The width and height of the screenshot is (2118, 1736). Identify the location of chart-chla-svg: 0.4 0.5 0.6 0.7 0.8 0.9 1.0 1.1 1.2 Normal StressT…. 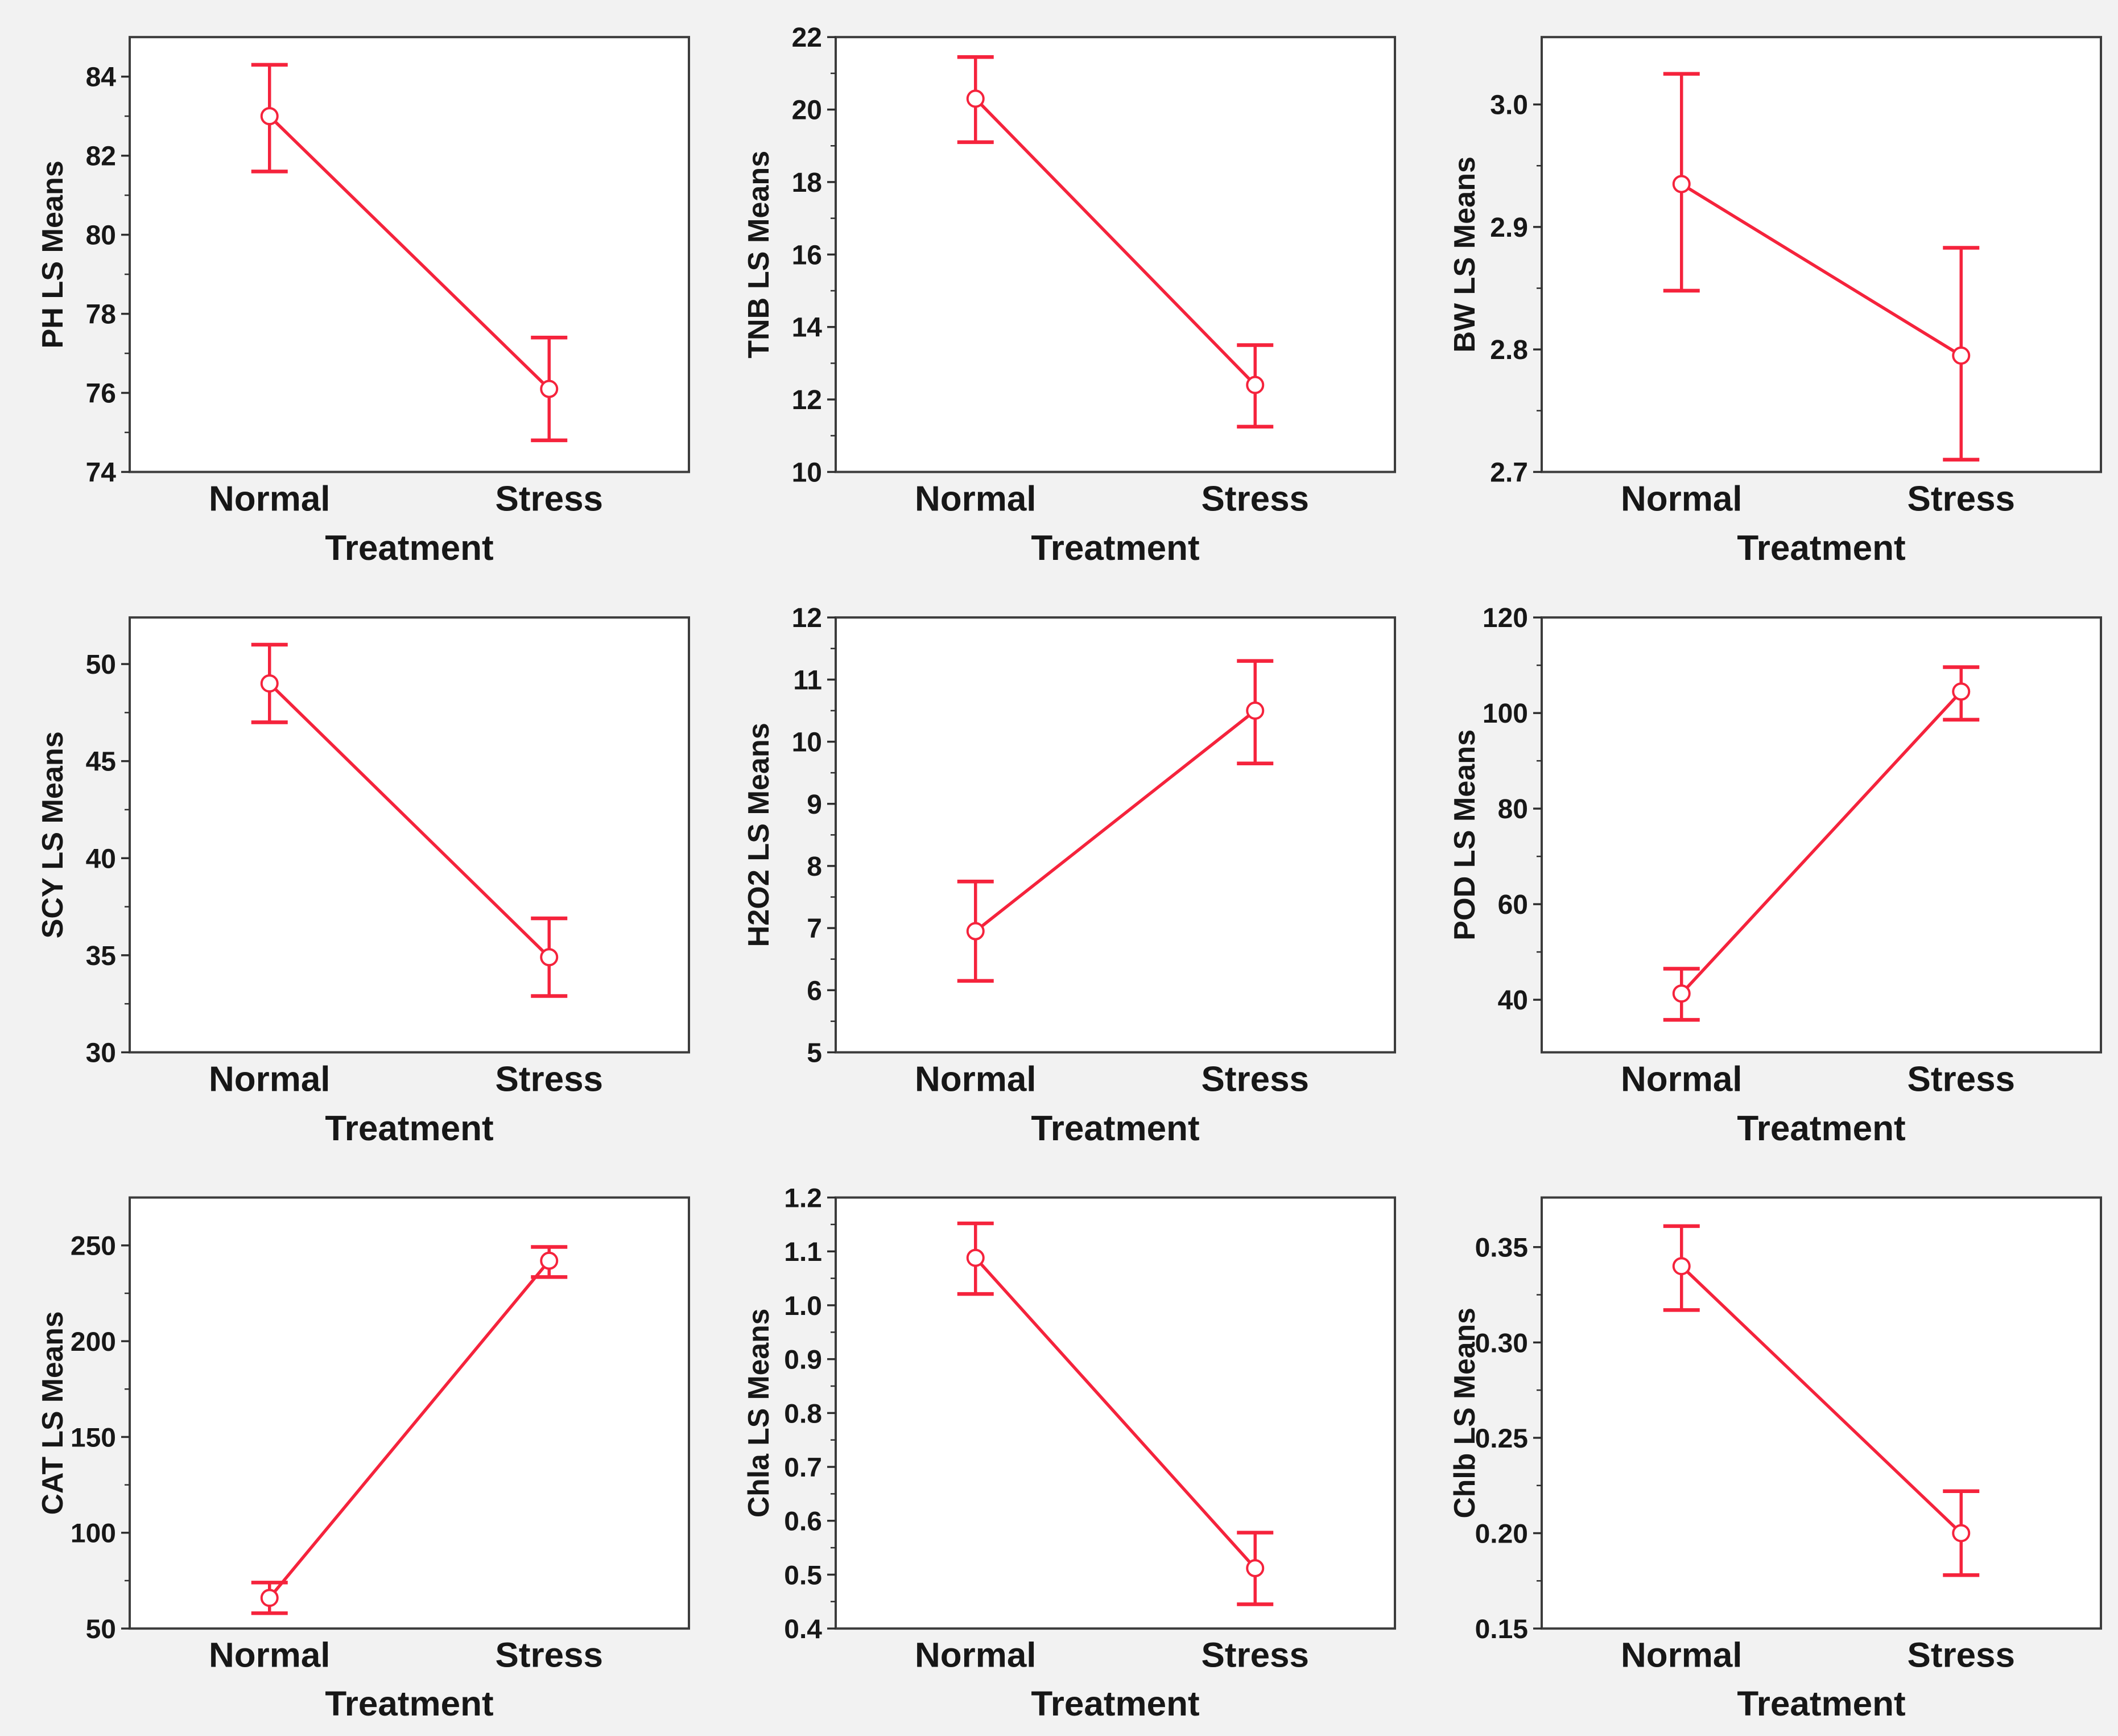
(1069, 1453).